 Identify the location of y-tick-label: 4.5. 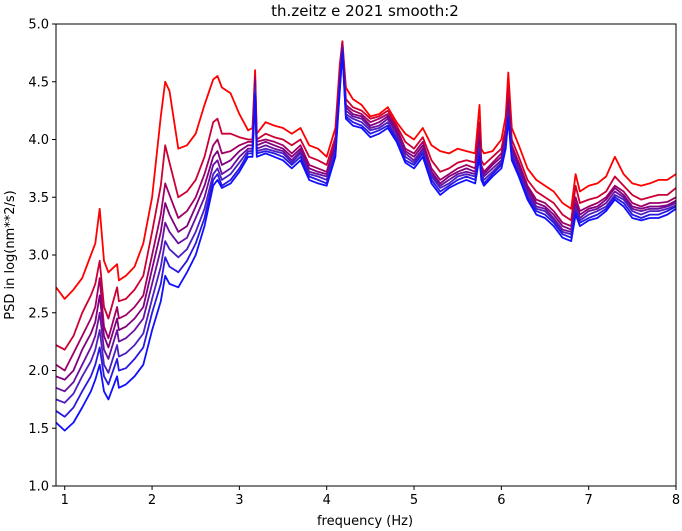
(38, 82).